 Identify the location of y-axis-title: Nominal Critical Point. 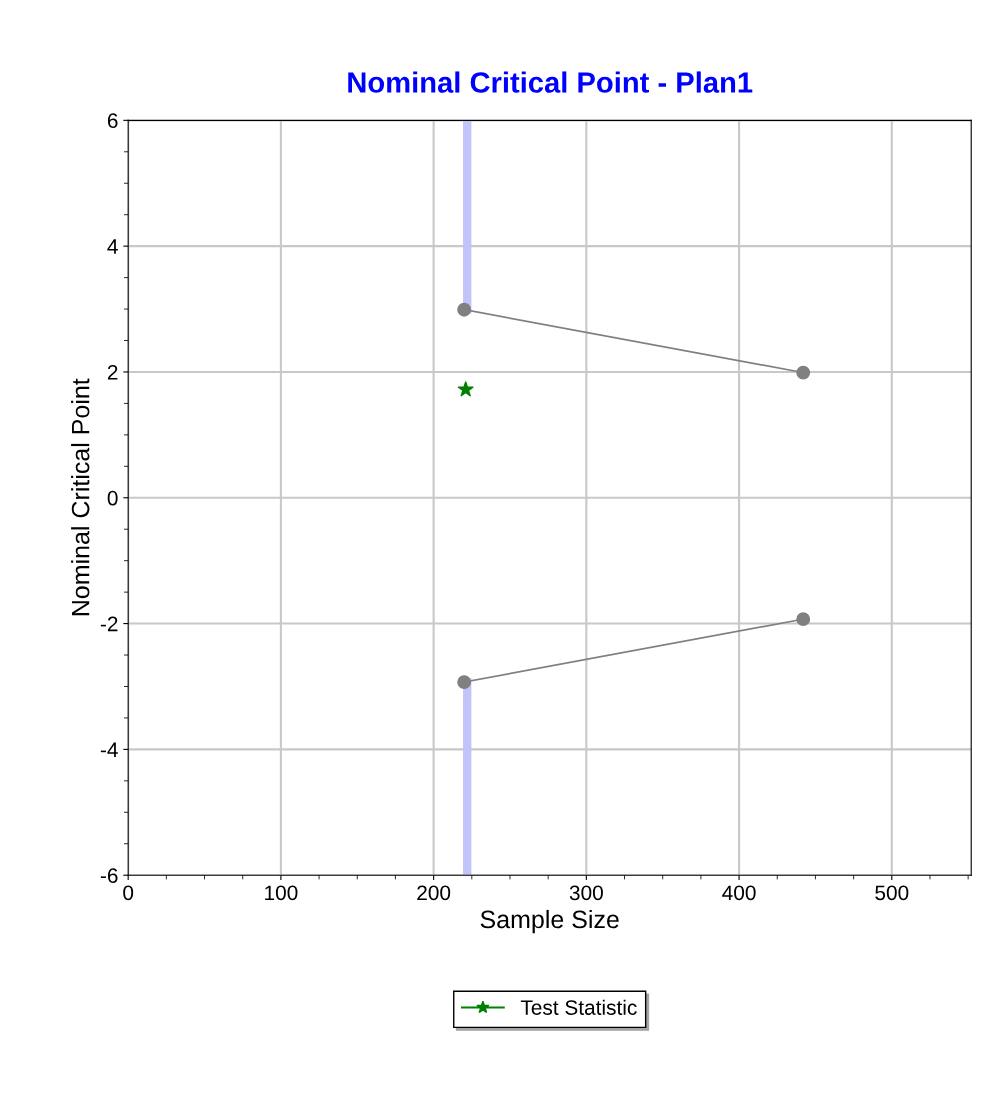
(80, 497).